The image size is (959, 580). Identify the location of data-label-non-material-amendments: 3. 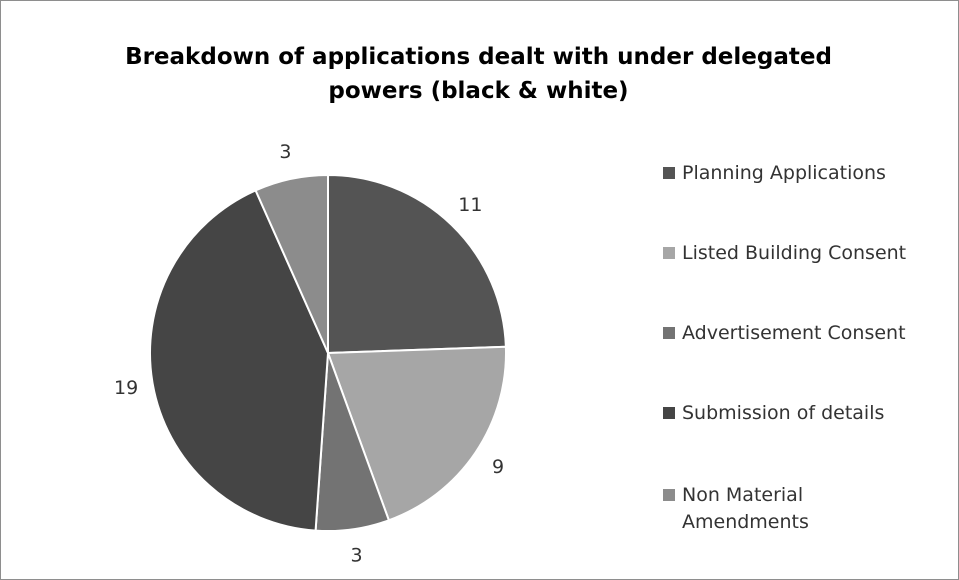
(285, 152).